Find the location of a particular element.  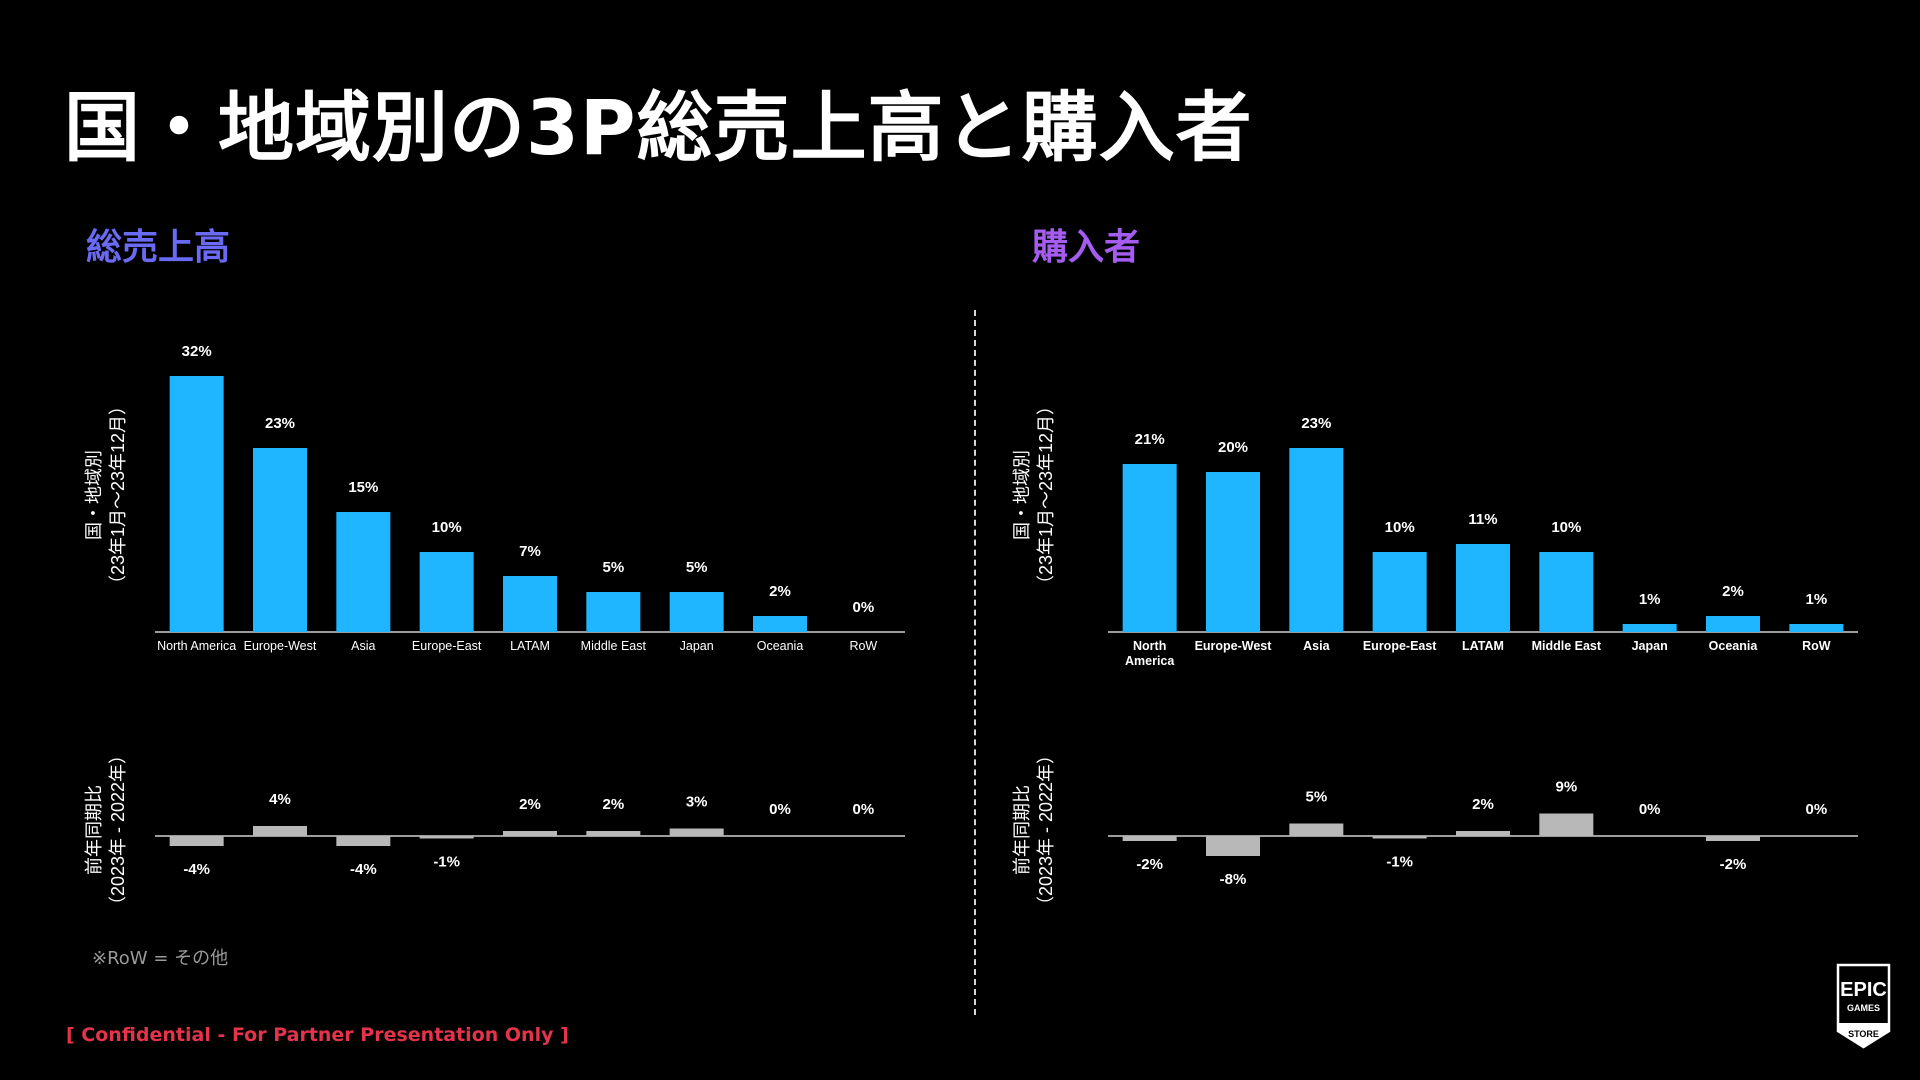

panel-divider is located at coordinates (975, 662).